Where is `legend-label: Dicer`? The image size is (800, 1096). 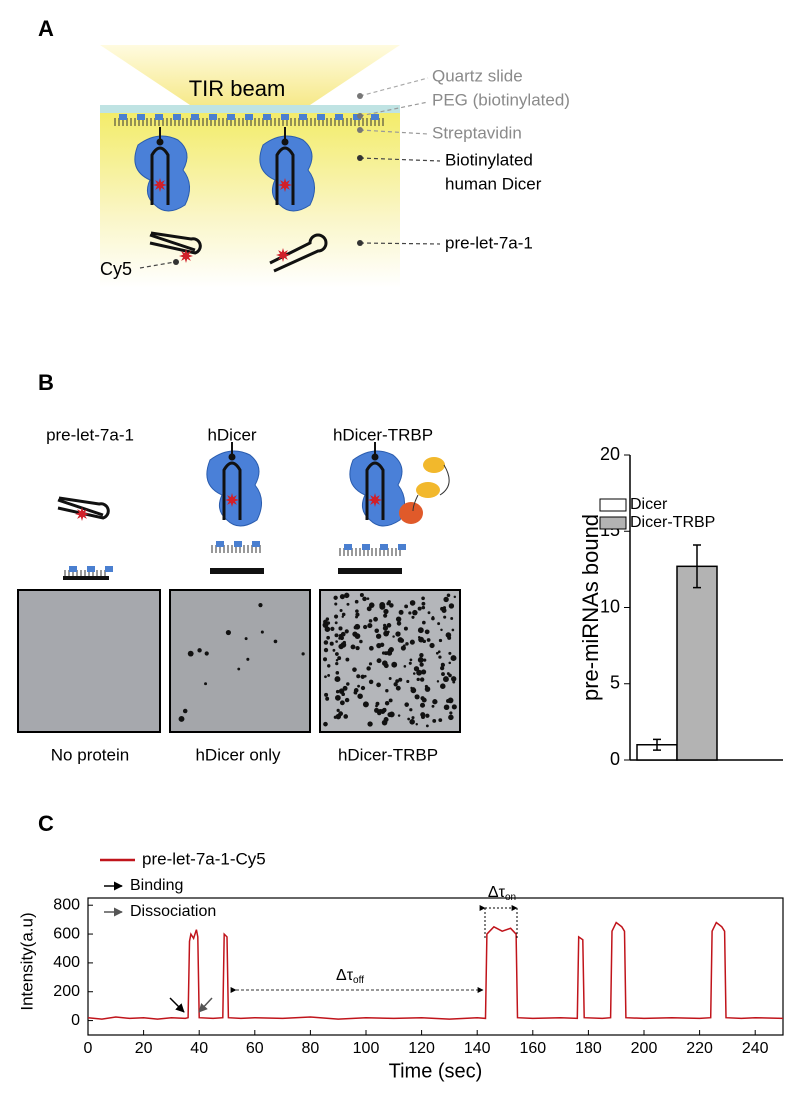 legend-label: Dicer is located at coordinates (649, 504).